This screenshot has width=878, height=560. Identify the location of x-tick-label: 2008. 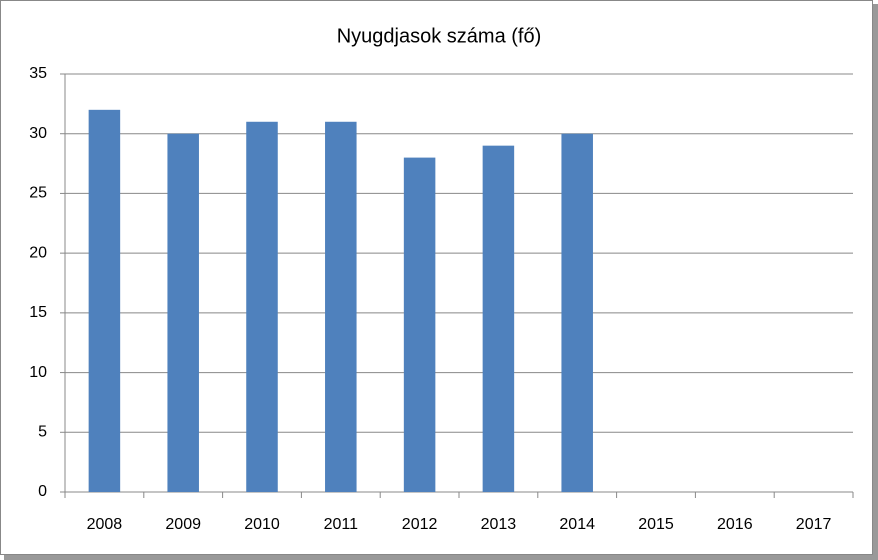
(105, 524).